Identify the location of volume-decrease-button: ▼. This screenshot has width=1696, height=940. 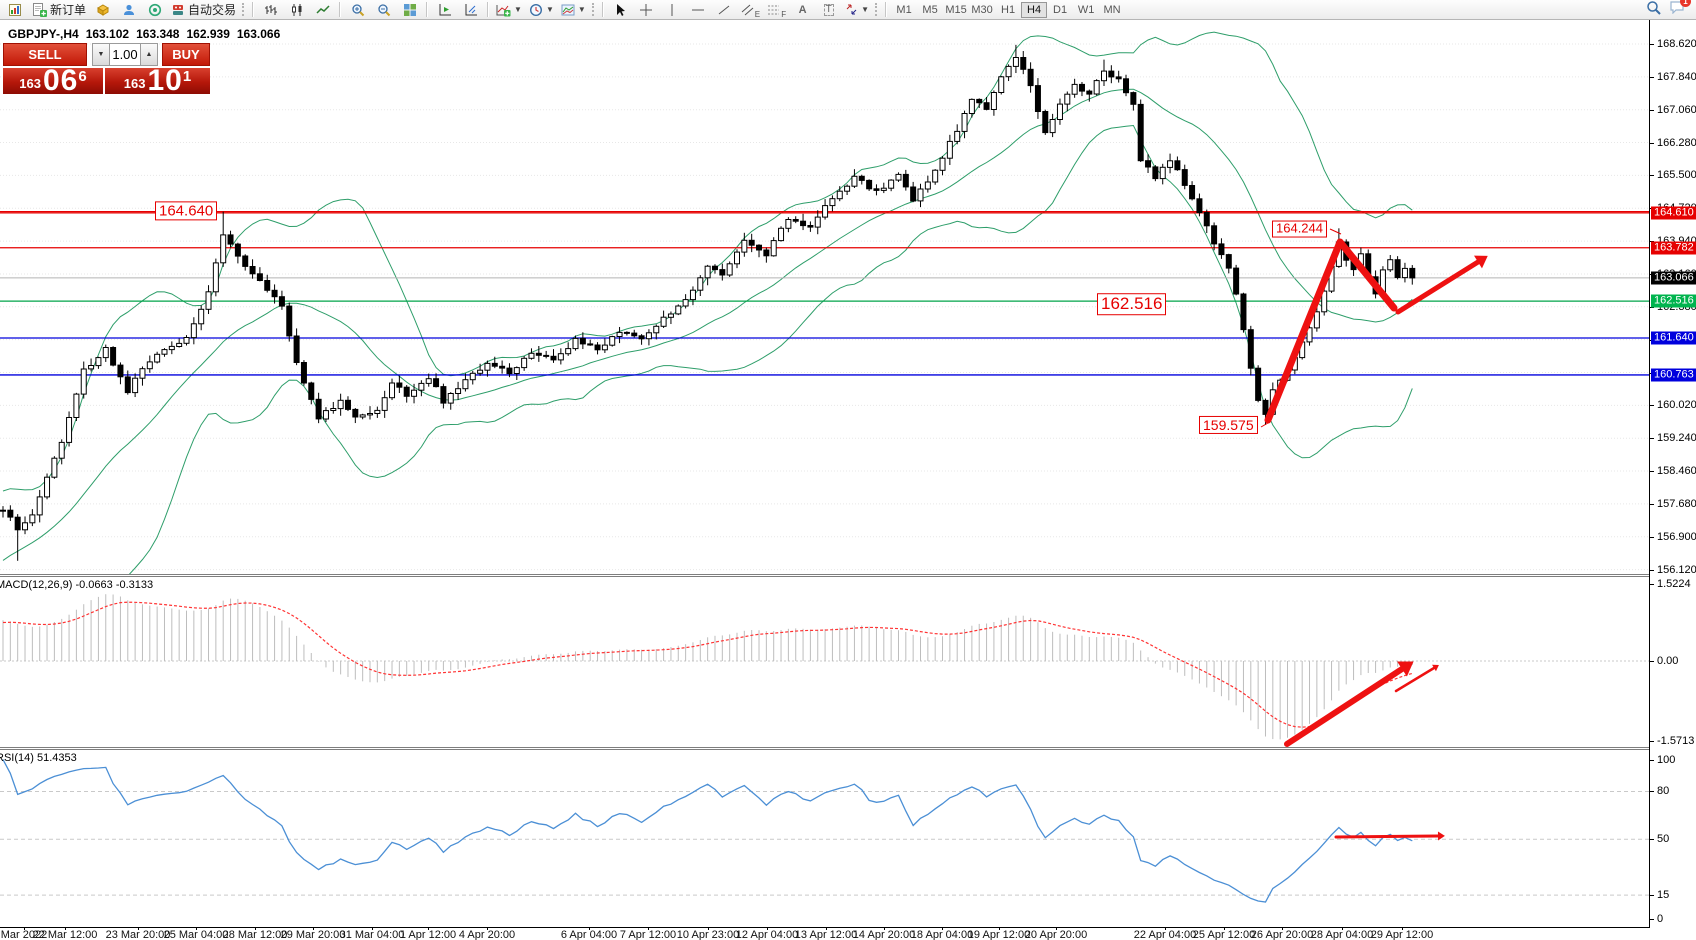
(101, 54).